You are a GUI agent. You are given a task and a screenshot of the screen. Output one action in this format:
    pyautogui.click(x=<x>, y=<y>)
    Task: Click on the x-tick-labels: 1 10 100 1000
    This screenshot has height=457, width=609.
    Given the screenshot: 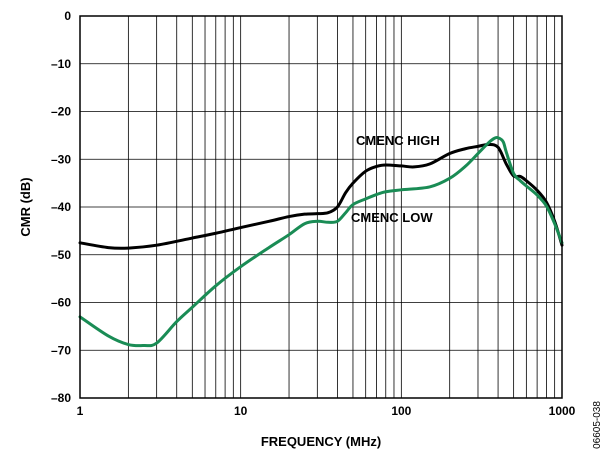 What is the action you would take?
    pyautogui.click(x=326, y=411)
    